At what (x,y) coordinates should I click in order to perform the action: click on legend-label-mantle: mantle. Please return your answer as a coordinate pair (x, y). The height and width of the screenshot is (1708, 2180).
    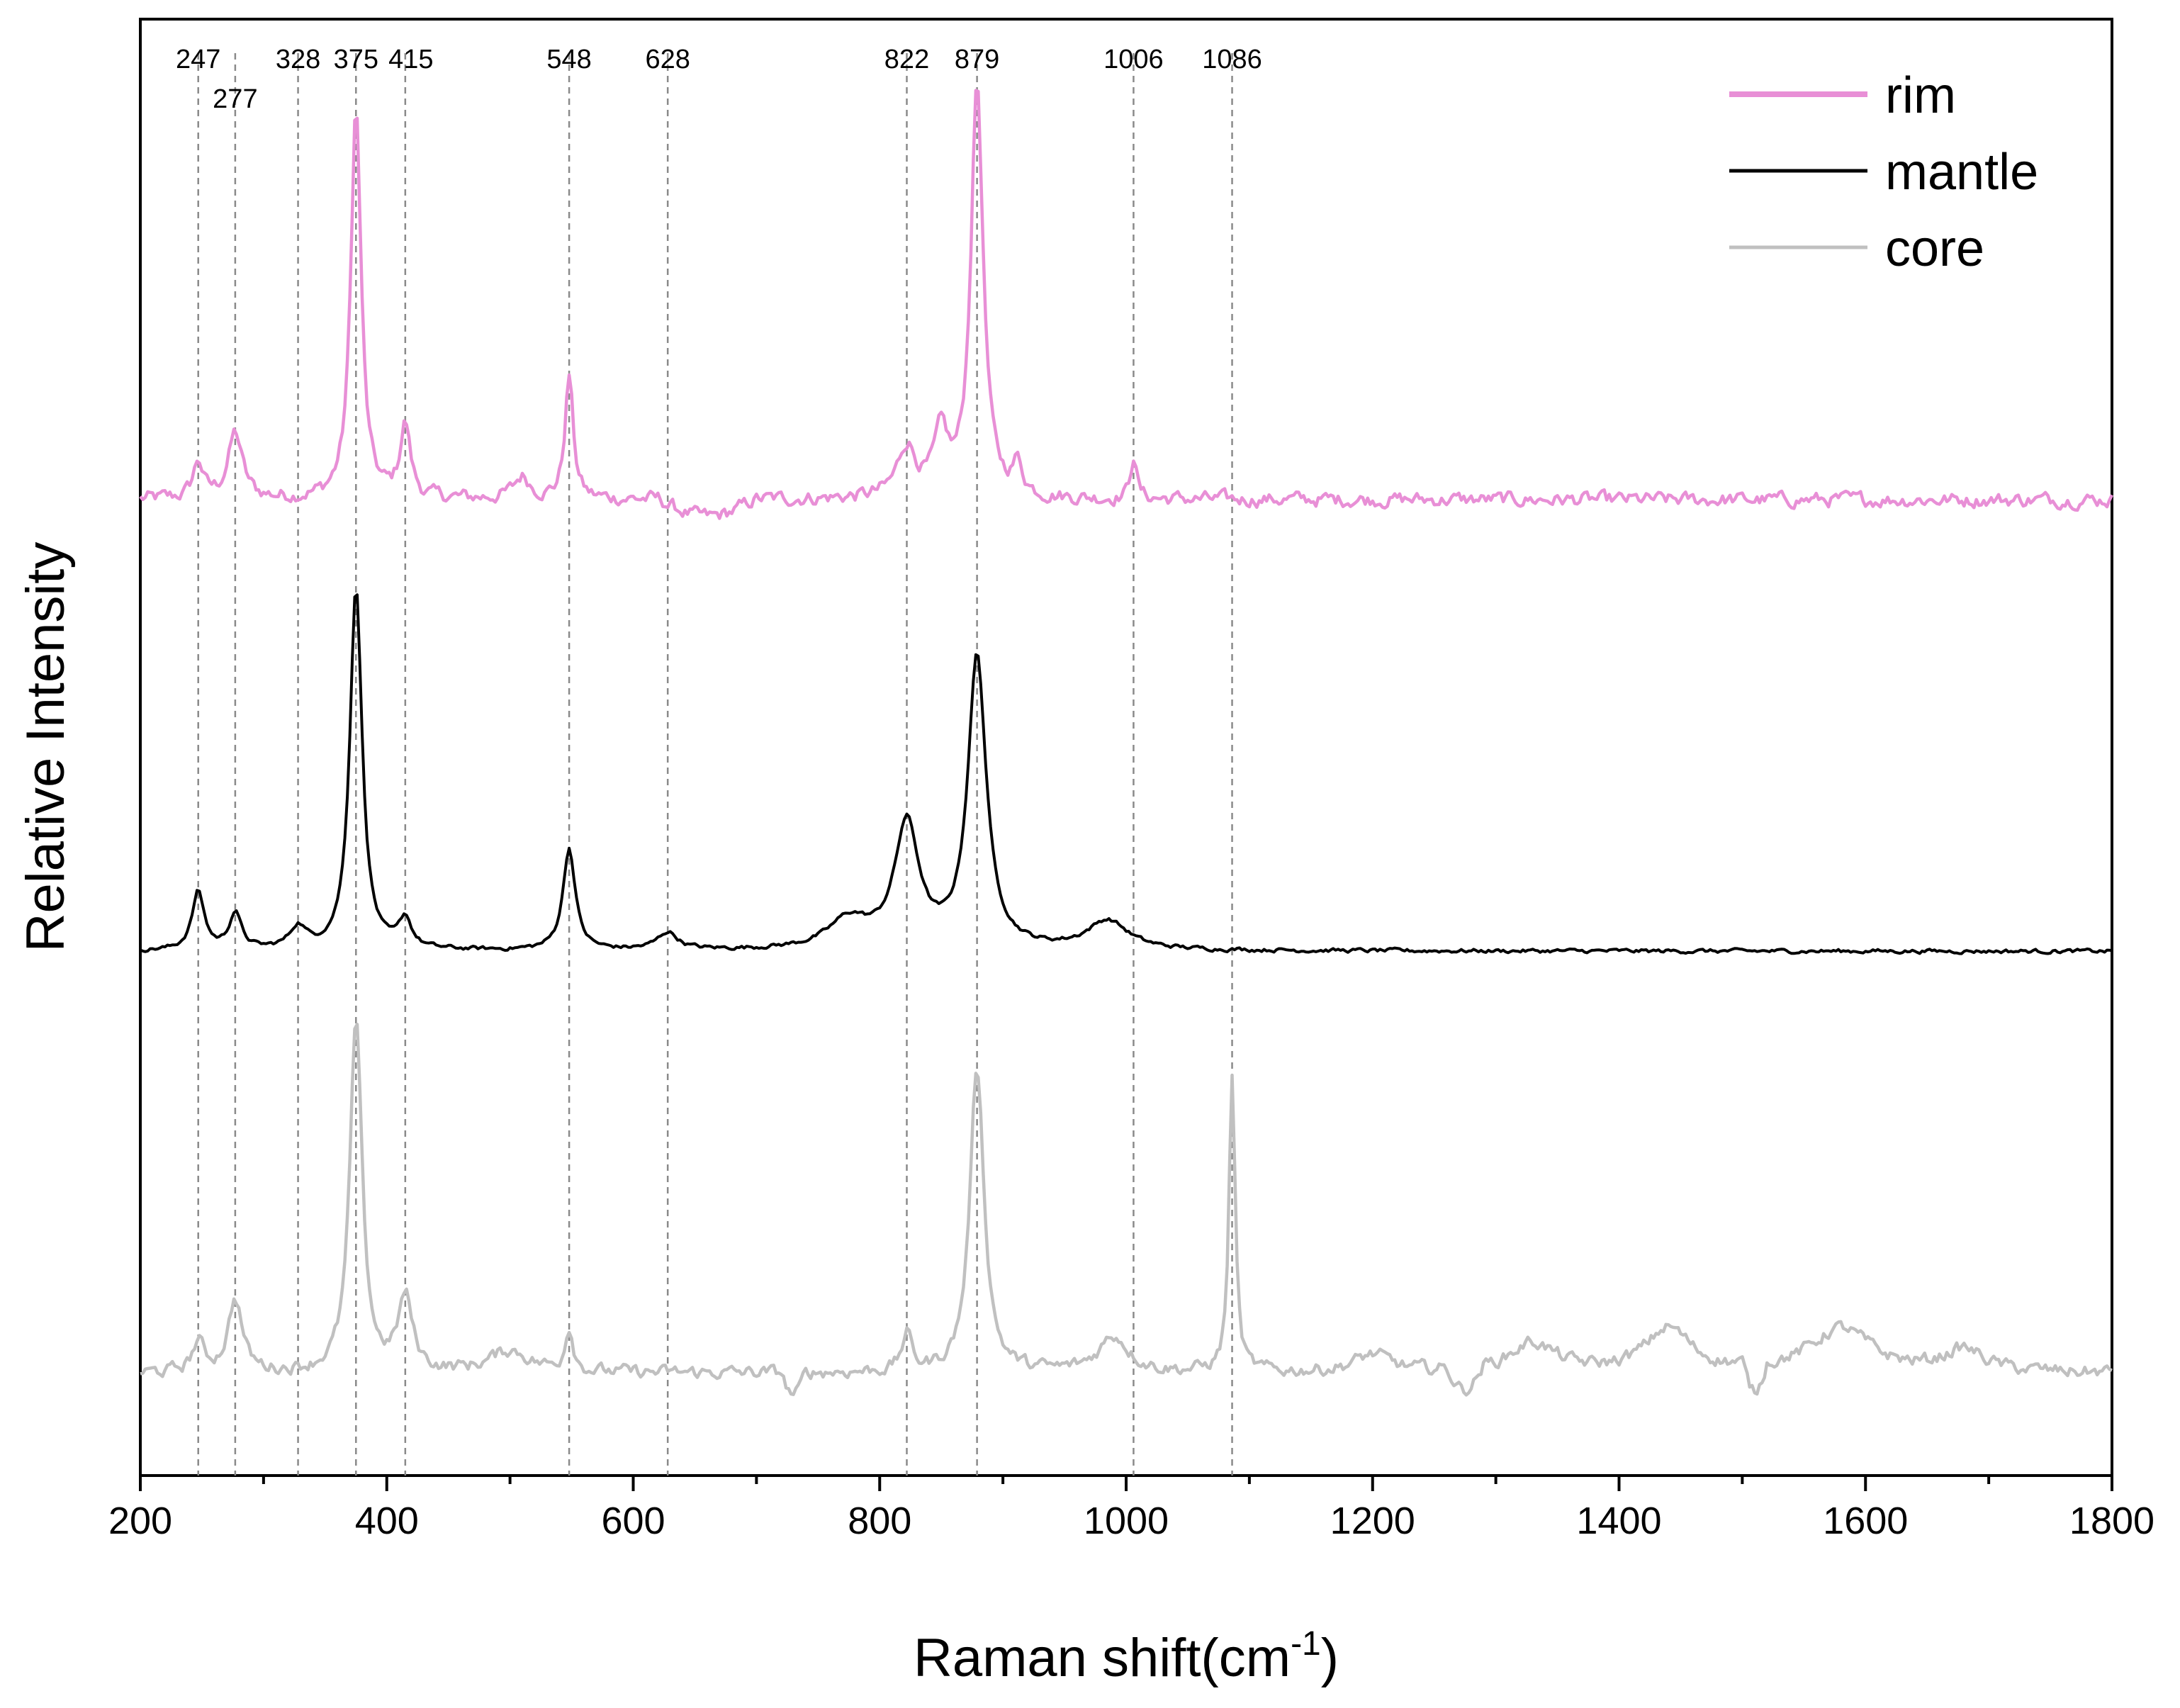
    Looking at the image, I should click on (1961, 172).